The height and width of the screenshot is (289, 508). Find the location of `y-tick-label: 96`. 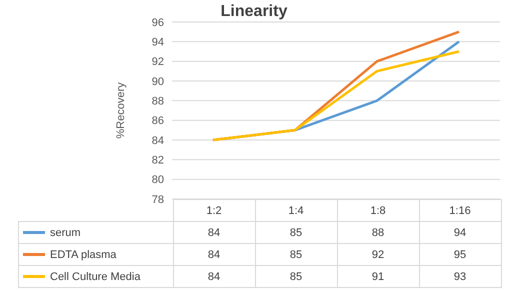

y-tick-label: 96 is located at coordinates (158, 22).